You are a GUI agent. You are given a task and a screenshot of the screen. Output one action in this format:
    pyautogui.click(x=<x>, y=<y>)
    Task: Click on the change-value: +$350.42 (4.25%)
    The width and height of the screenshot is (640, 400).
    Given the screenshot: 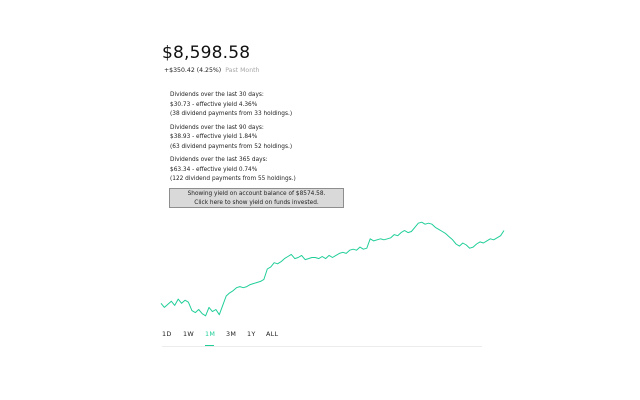 What is the action you would take?
    pyautogui.click(x=193, y=70)
    